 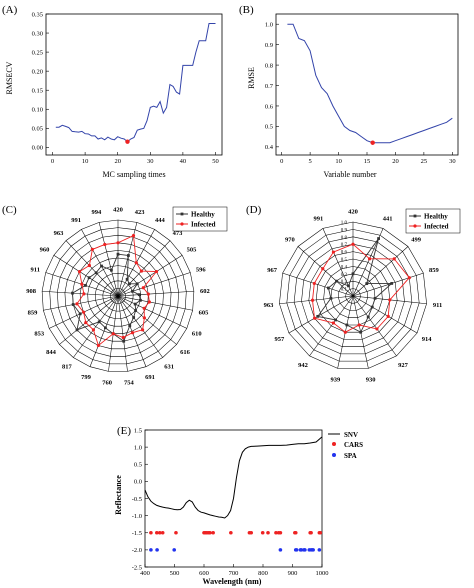 What do you see at coordinates (33, 313) in the screenshot?
I see `pc-category-label: 859` at bounding box center [33, 313].